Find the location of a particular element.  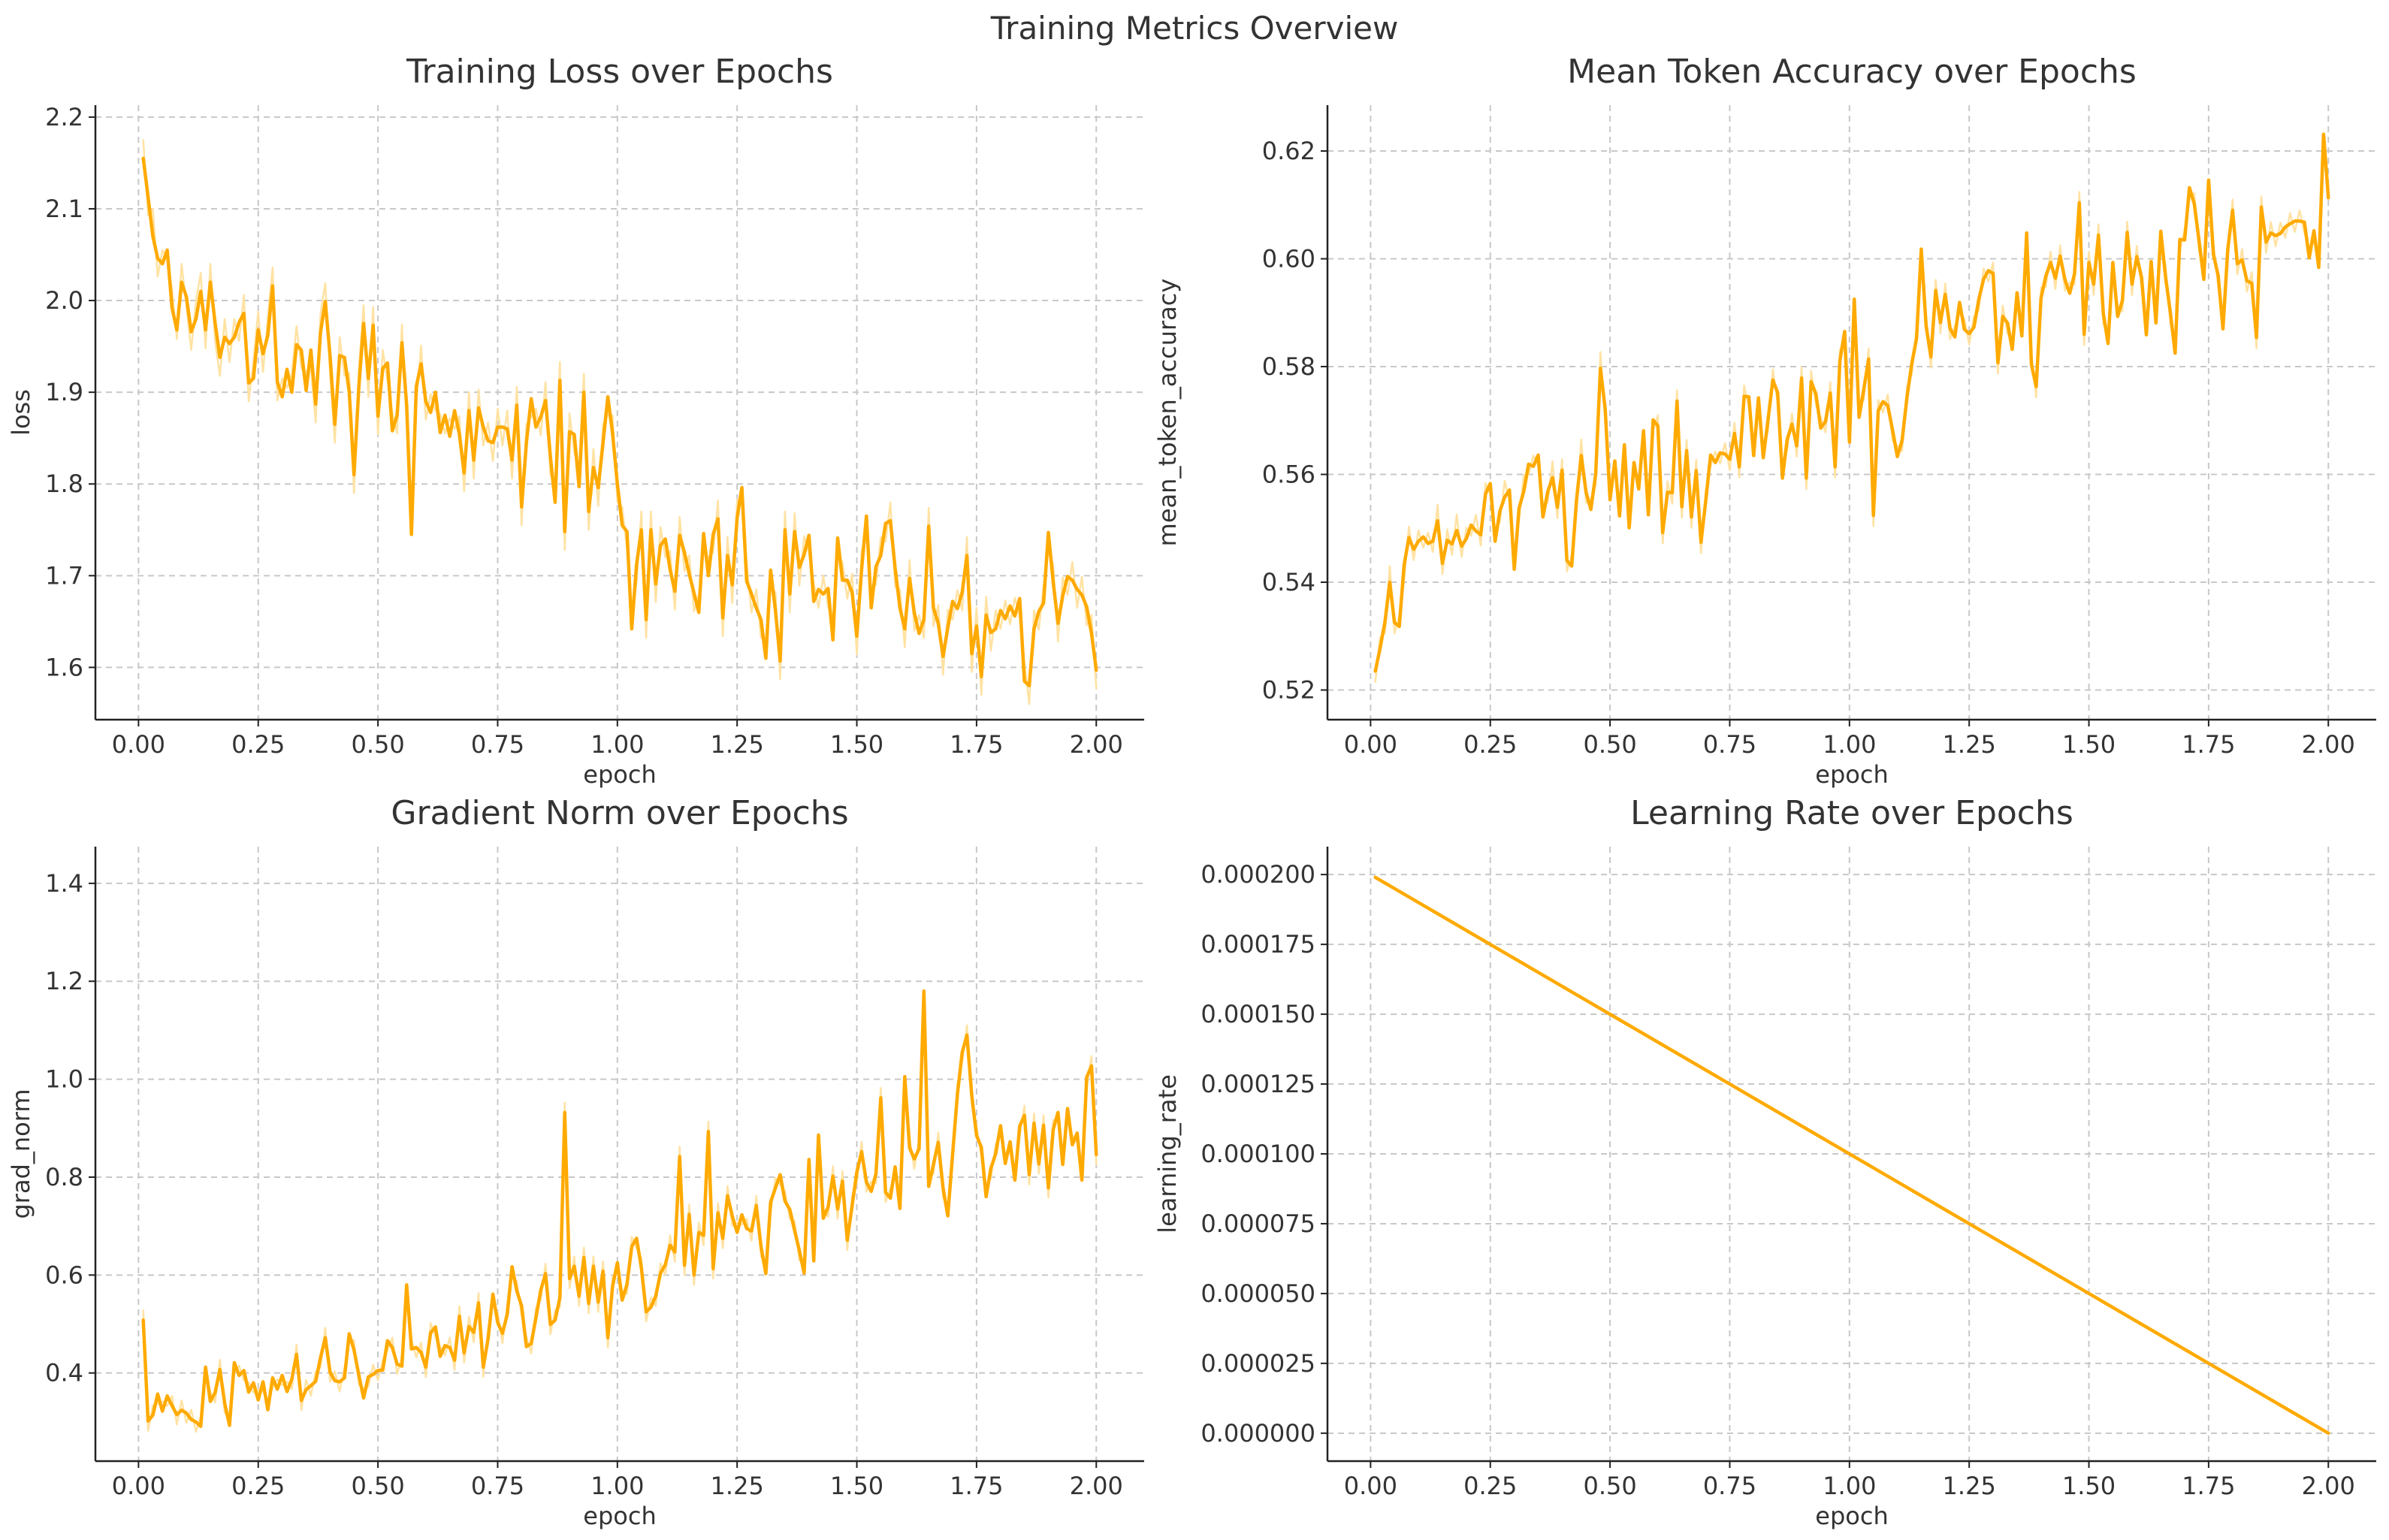

y-tick-label: 2.1 is located at coordinates (64, 209).